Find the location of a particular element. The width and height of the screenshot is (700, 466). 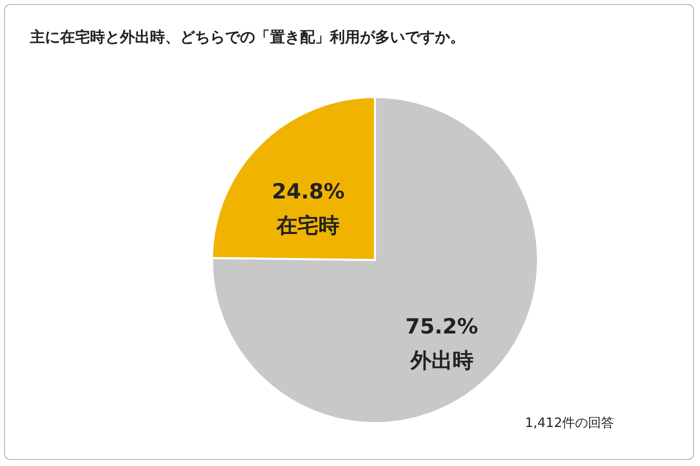

slice-label: 外出時 is located at coordinates (441, 360).